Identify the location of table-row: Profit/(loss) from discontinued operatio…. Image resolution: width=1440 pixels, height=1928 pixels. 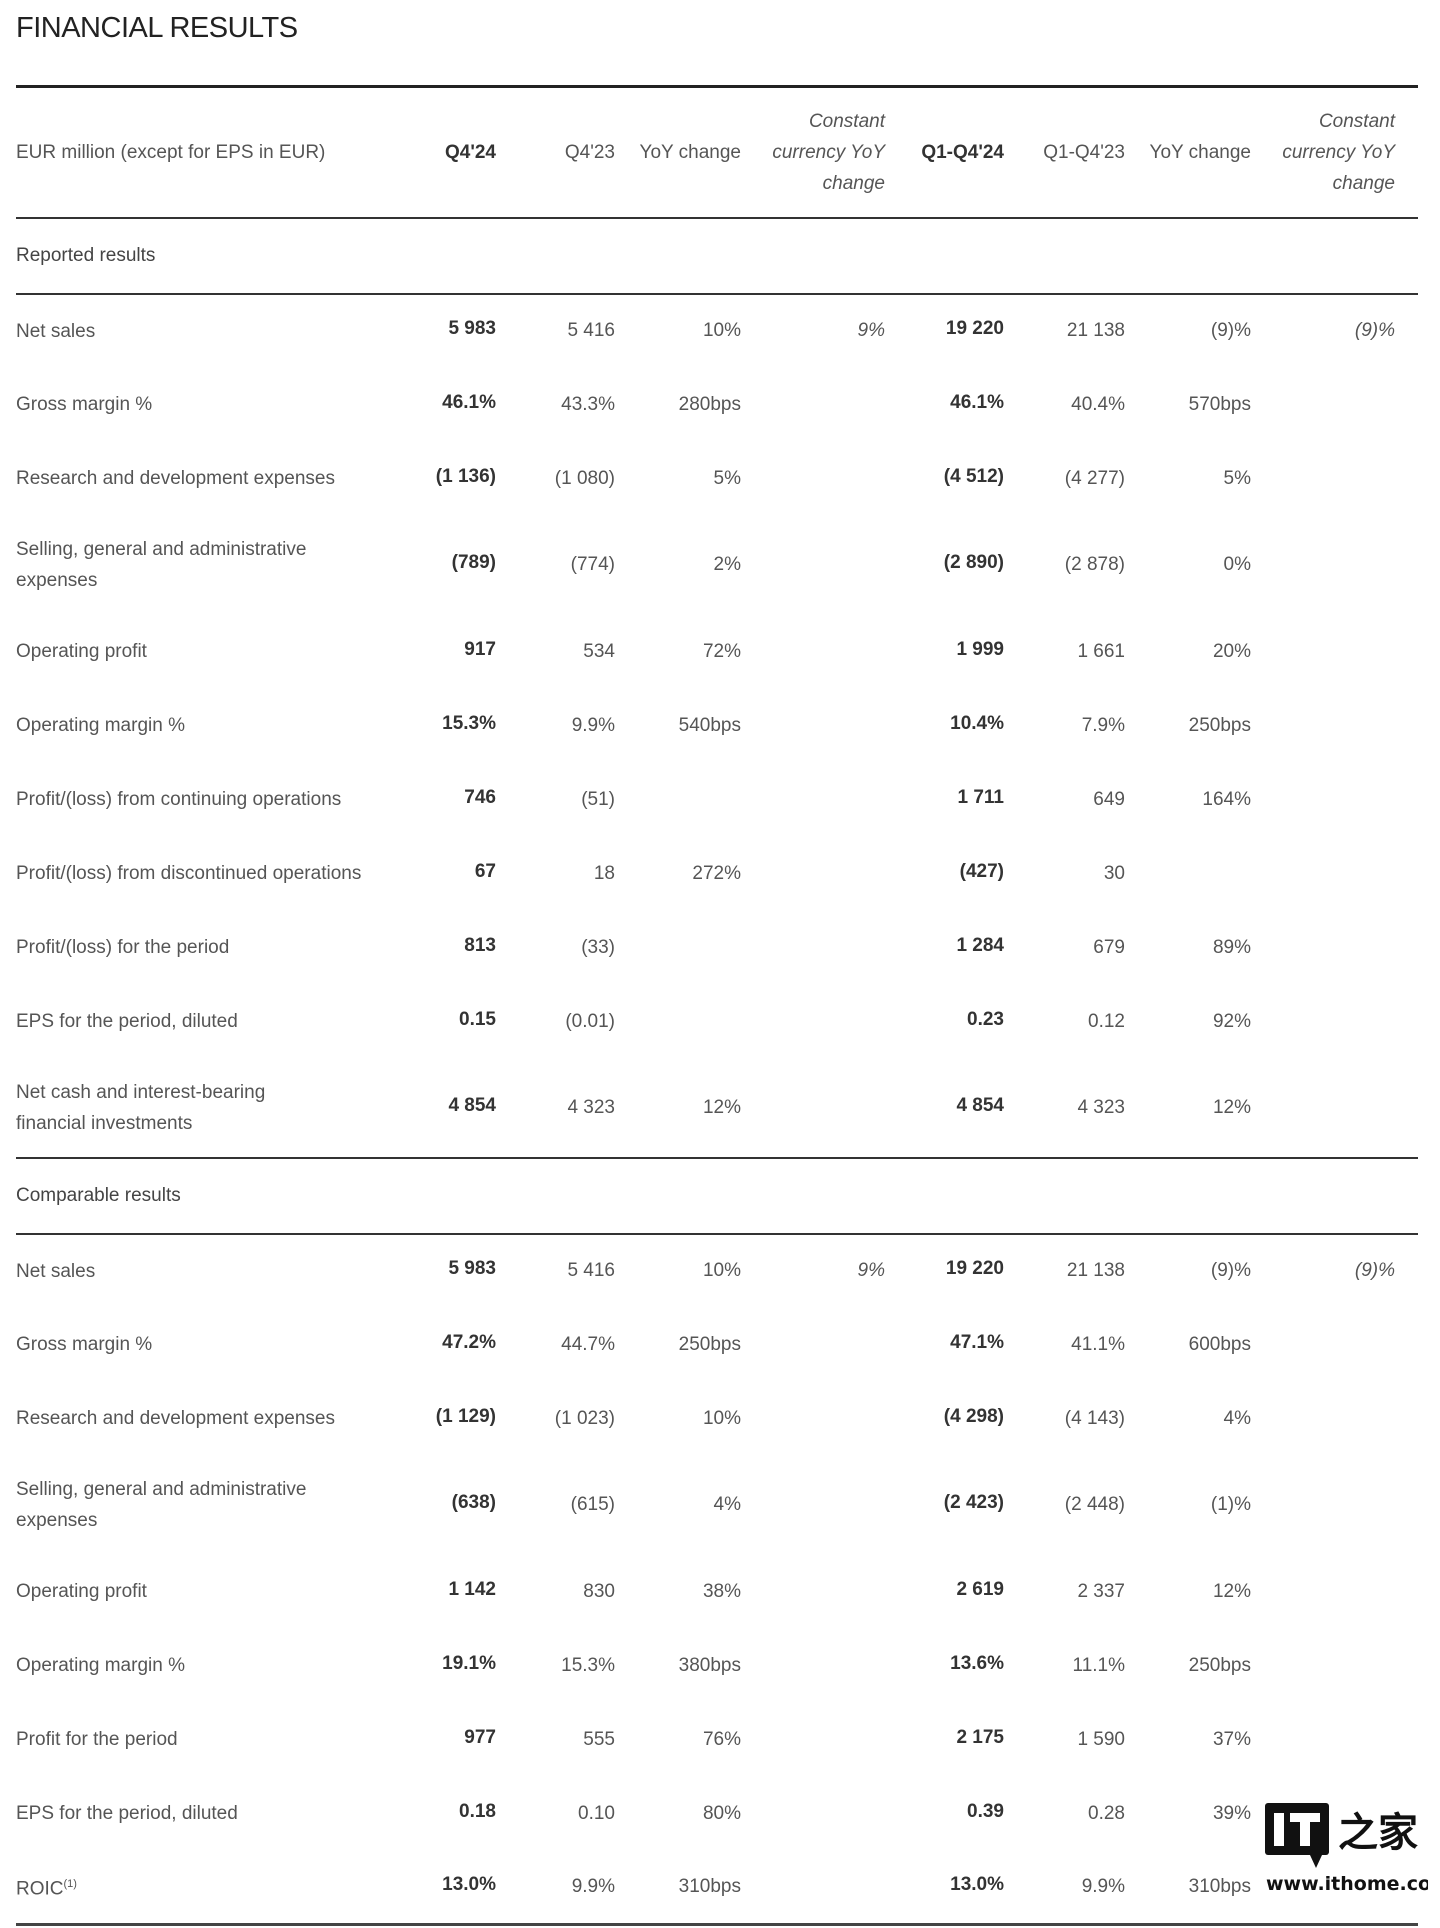
(717, 874).